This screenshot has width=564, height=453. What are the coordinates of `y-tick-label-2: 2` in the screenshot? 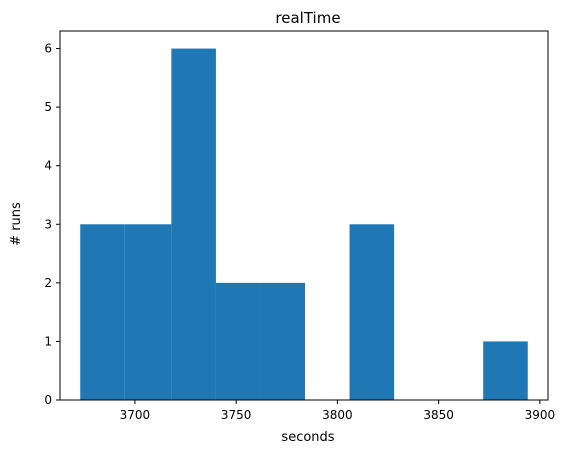 It's located at (48, 283).